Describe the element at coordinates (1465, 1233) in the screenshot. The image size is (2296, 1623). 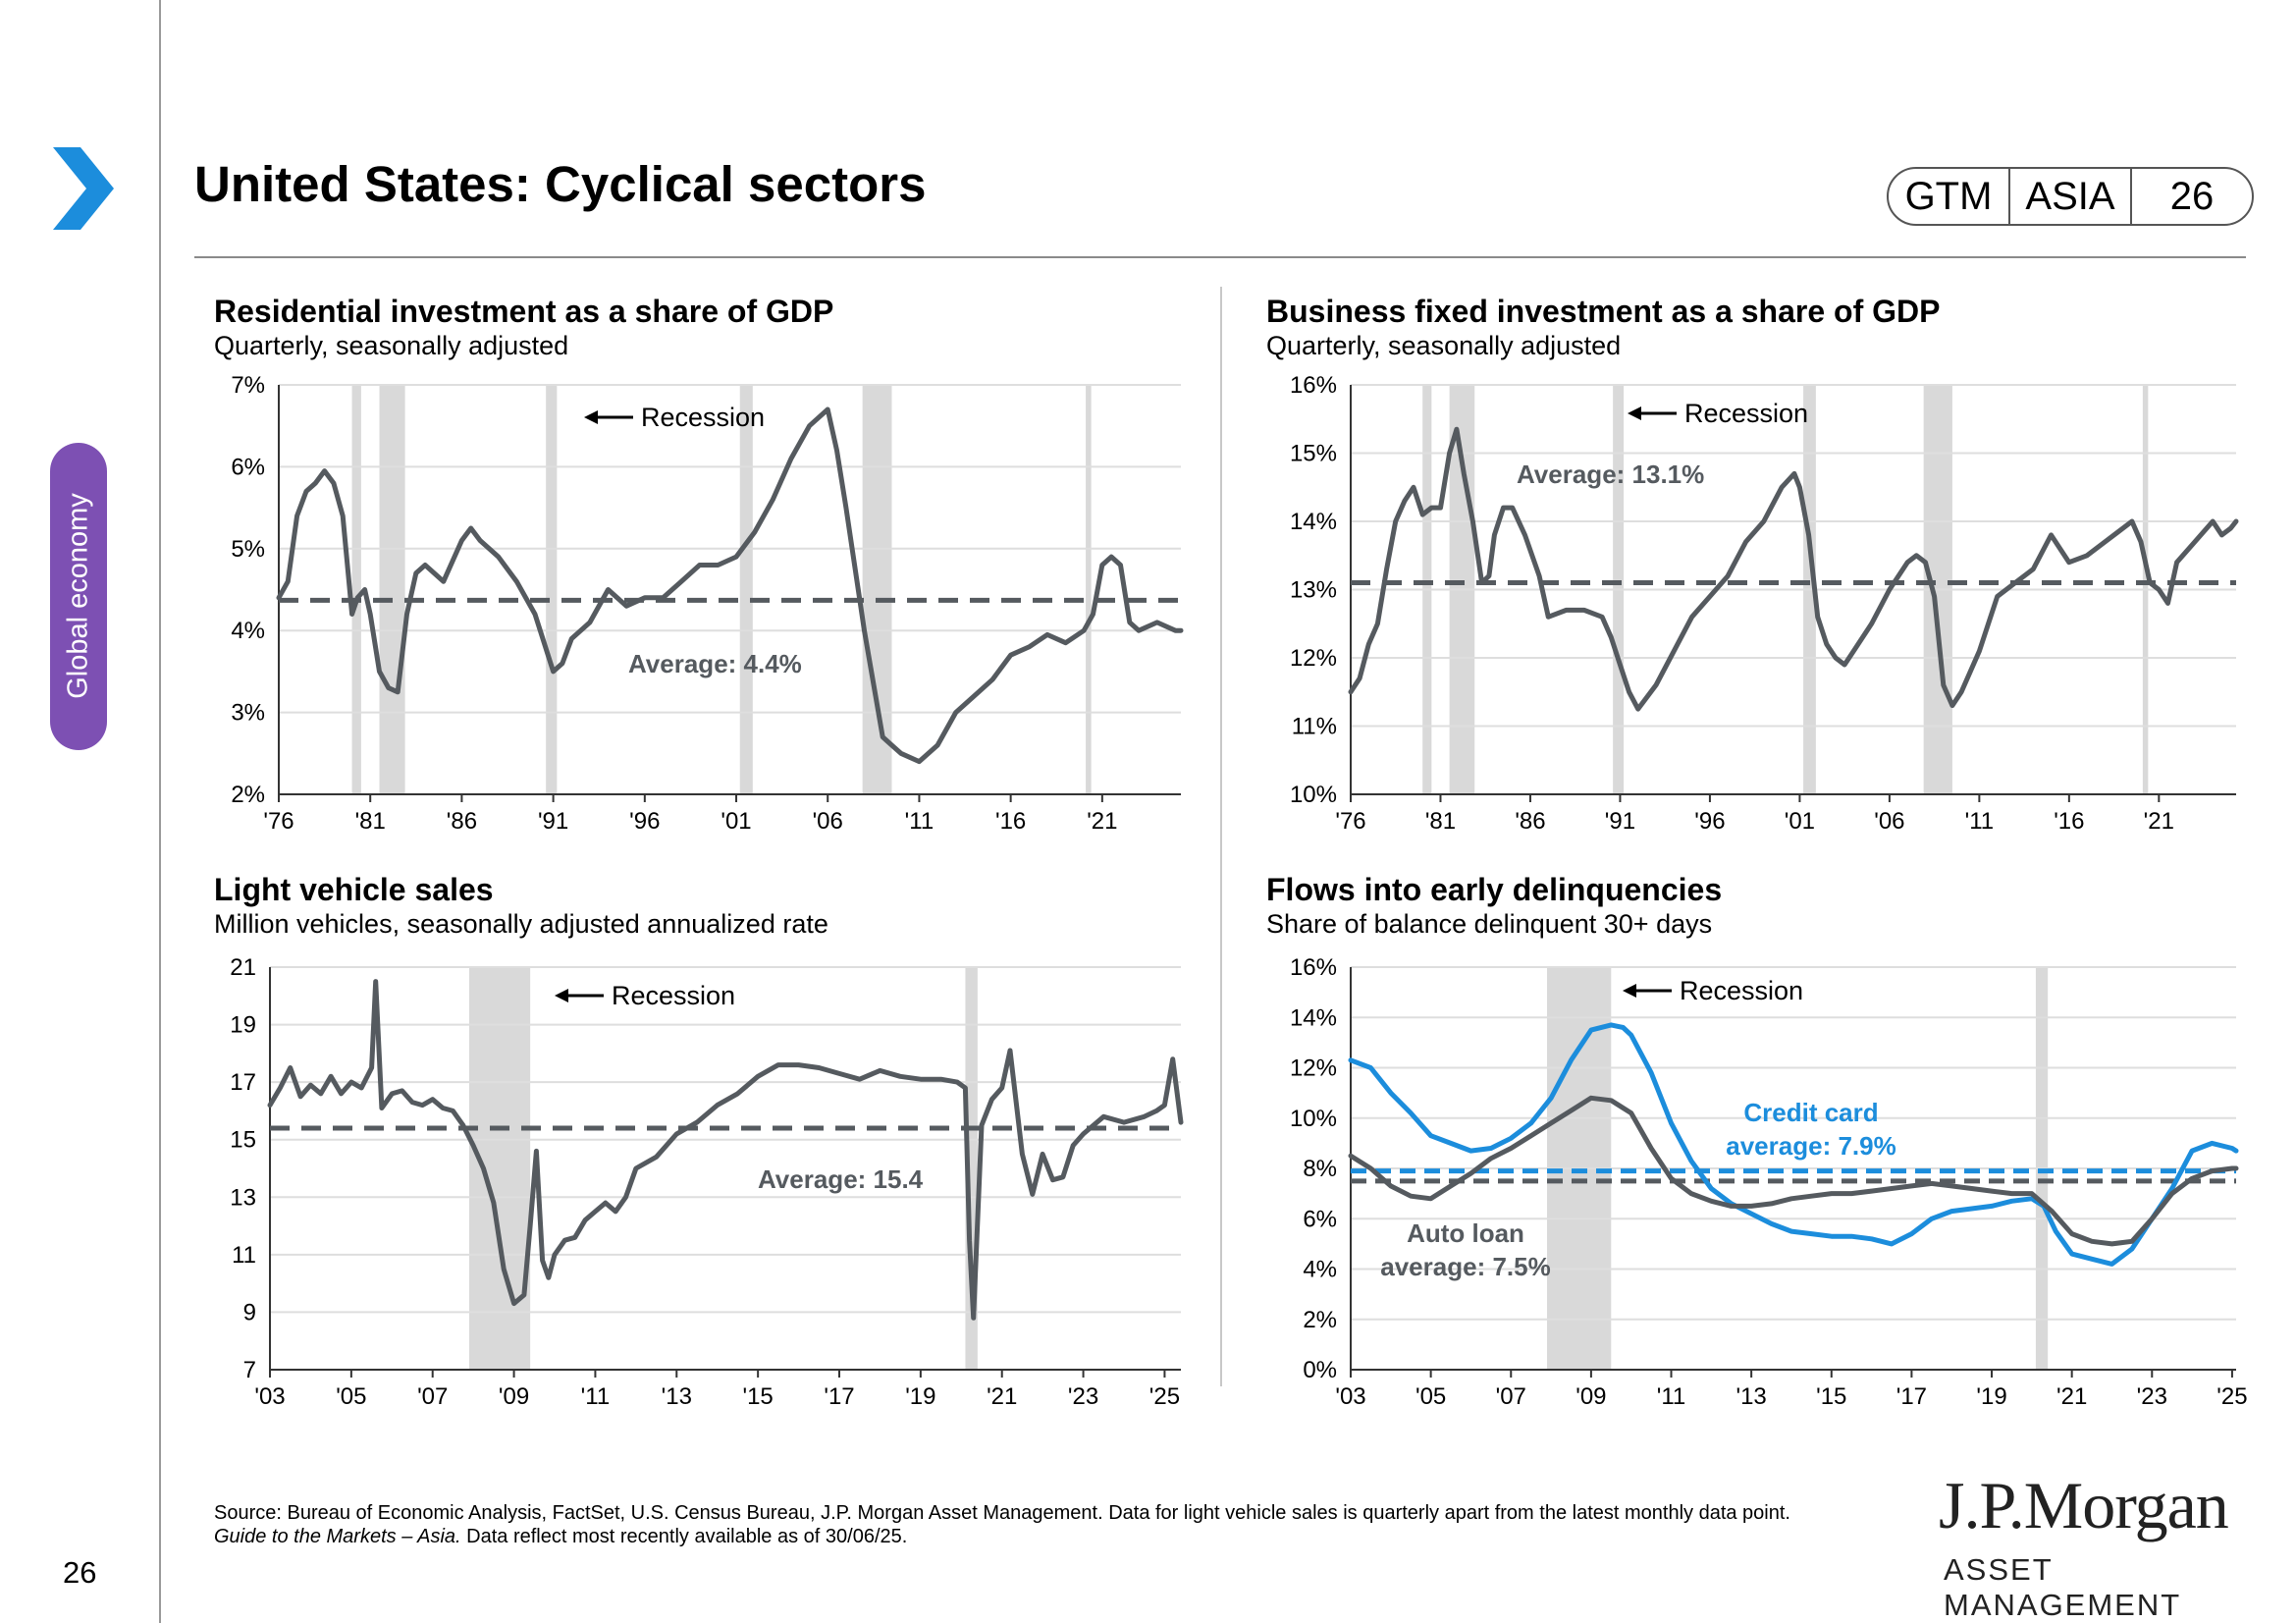
I see `chart4-average-label: Auto loan` at that location.